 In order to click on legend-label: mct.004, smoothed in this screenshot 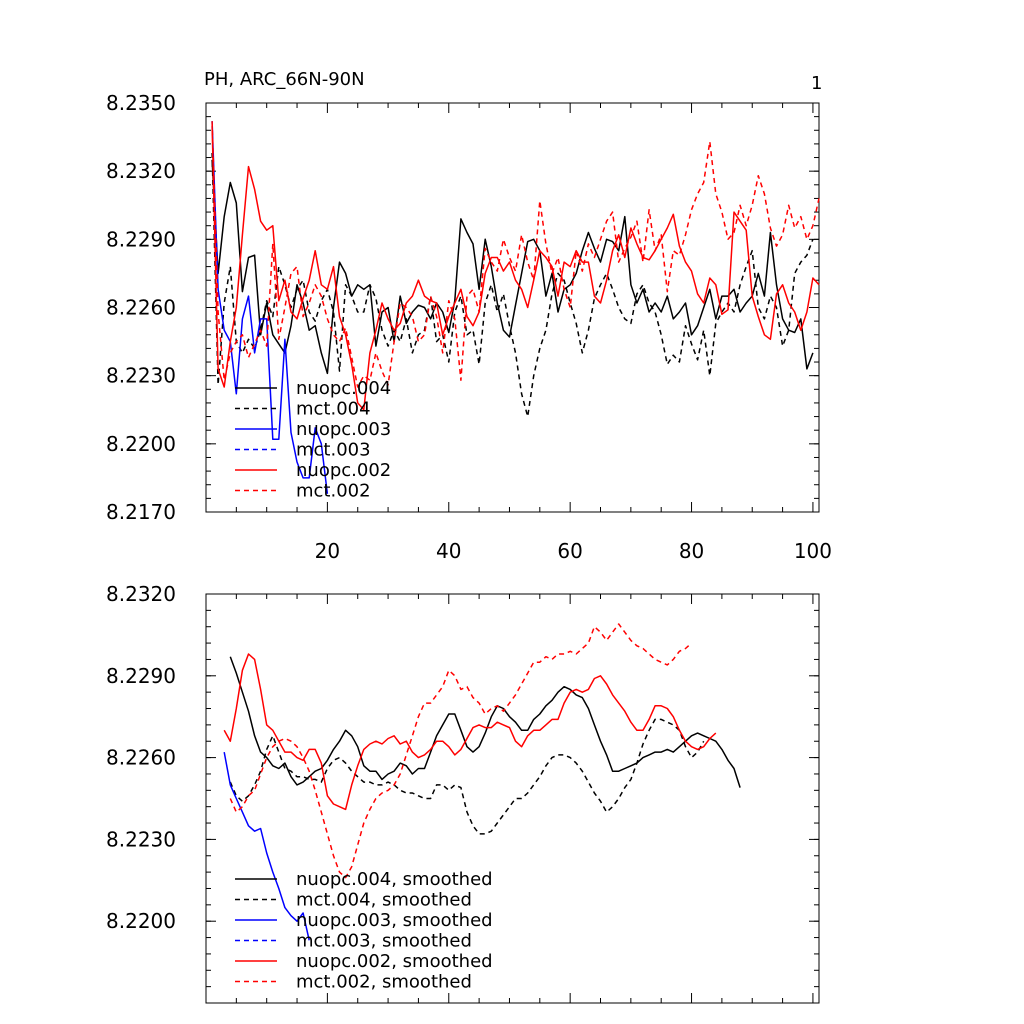, I will do `click(384, 900)`.